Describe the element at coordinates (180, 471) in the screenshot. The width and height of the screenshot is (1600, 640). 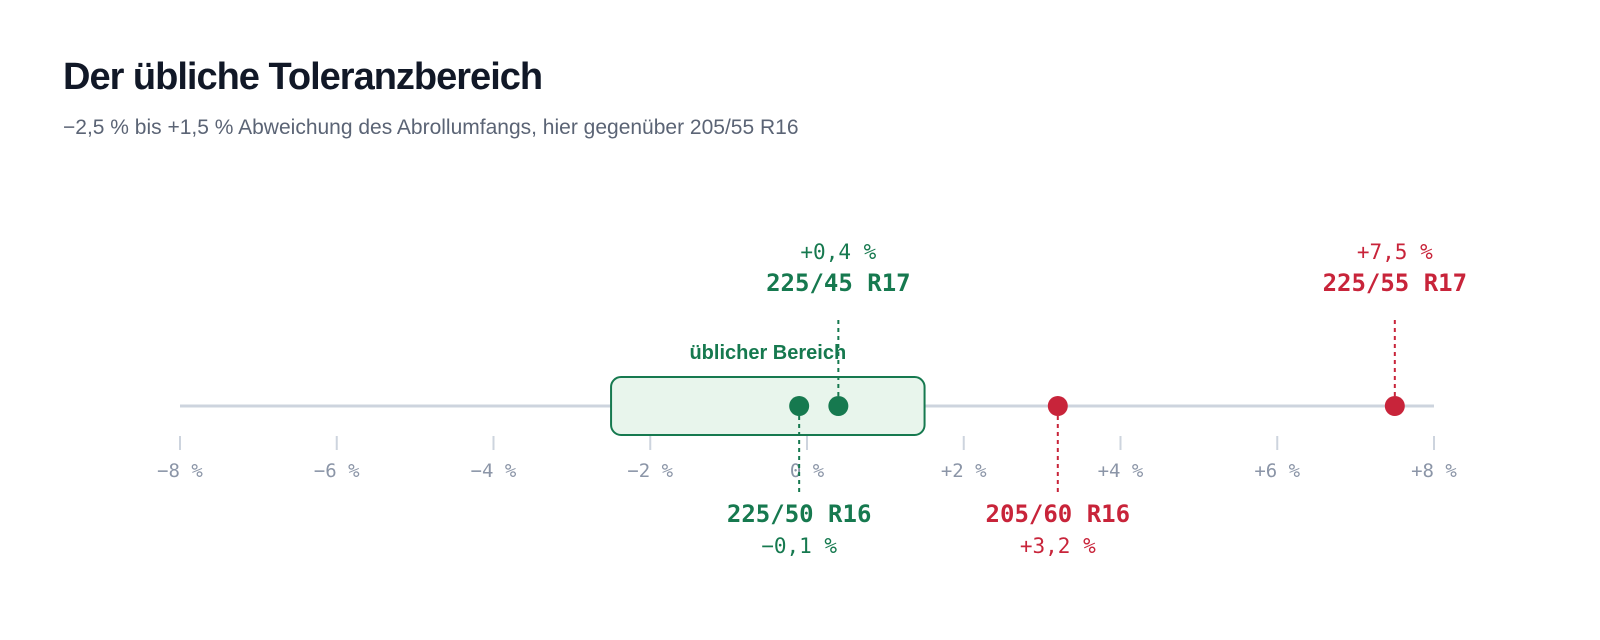
I see `tick-label: −8 %` at that location.